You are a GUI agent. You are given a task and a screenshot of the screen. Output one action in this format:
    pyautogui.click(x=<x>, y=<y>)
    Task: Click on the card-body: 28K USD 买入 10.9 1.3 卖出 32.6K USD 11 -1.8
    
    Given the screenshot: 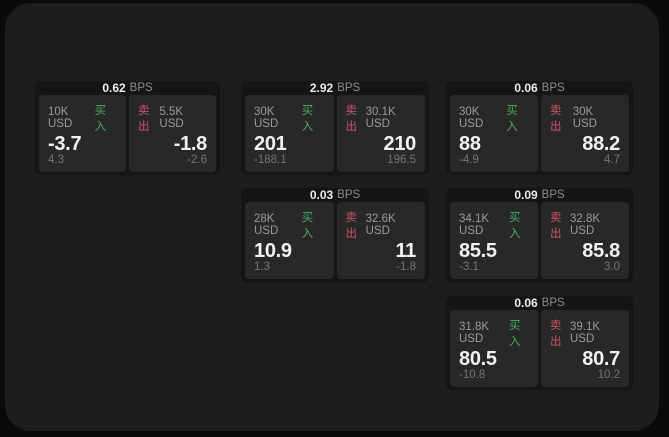 What is the action you would take?
    pyautogui.click(x=335, y=240)
    